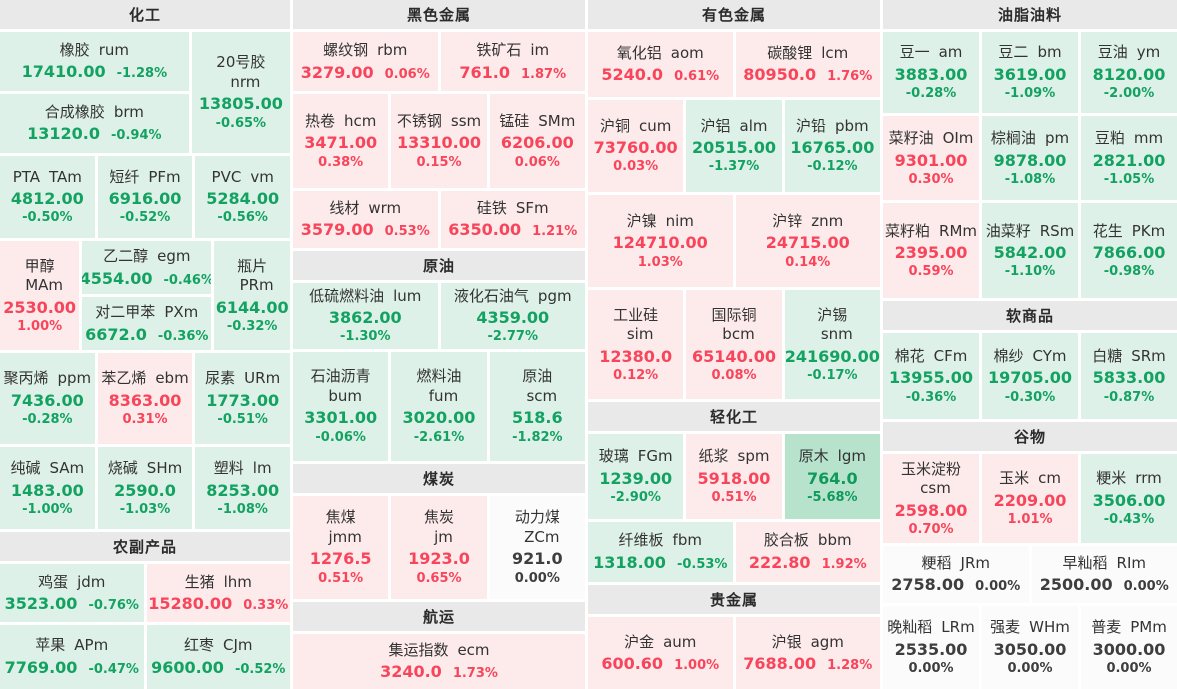 The height and width of the screenshot is (689, 1177). I want to click on cell-MAm: 甲醇 MAm 2530.00 1.00%, so click(40, 296).